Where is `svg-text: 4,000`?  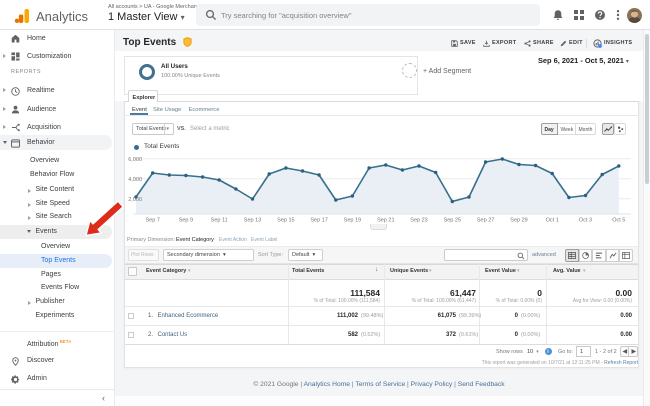 svg-text: 4,000 is located at coordinates (135, 180).